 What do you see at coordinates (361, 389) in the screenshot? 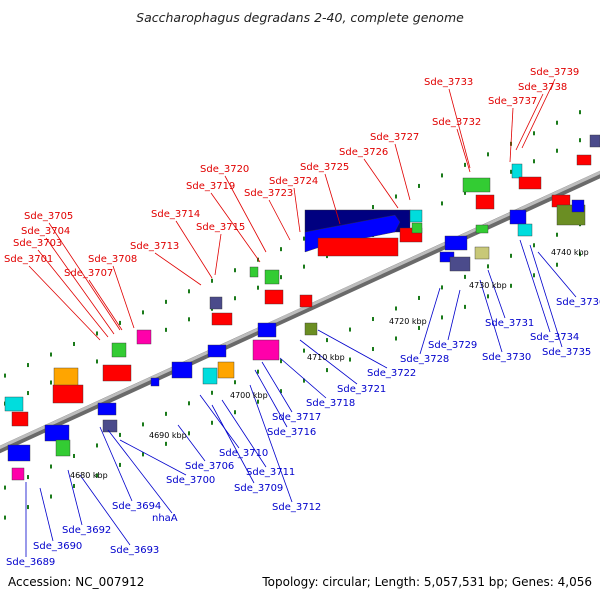
I see `gene-label-reverse: Sde_3721` at bounding box center [361, 389].